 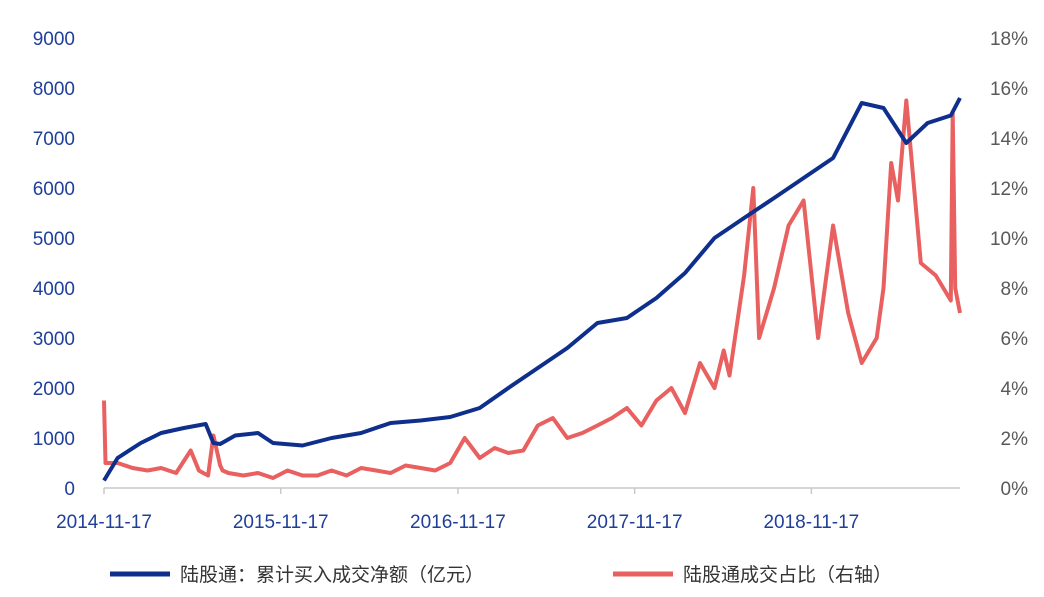 I want to click on legend: 陆股通：累计买入成交净额（亿元） 陆股通成交占比（右轴）, so click(x=501, y=575).